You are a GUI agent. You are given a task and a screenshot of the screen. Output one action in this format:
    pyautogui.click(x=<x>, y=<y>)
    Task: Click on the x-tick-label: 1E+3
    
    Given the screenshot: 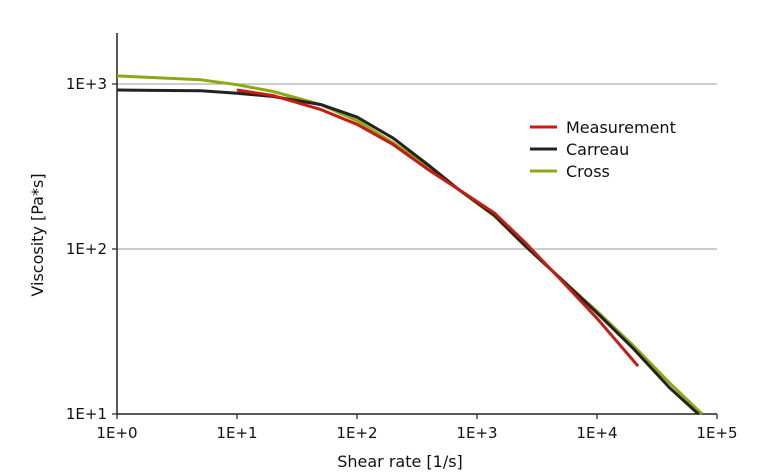 What is the action you would take?
    pyautogui.click(x=476, y=433)
    